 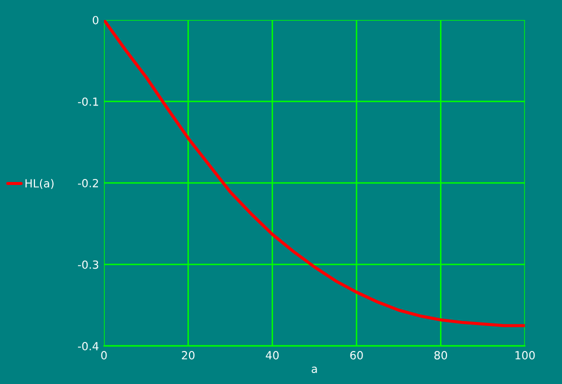 What do you see at coordinates (188, 355) in the screenshot?
I see `x-tick-label: 20` at bounding box center [188, 355].